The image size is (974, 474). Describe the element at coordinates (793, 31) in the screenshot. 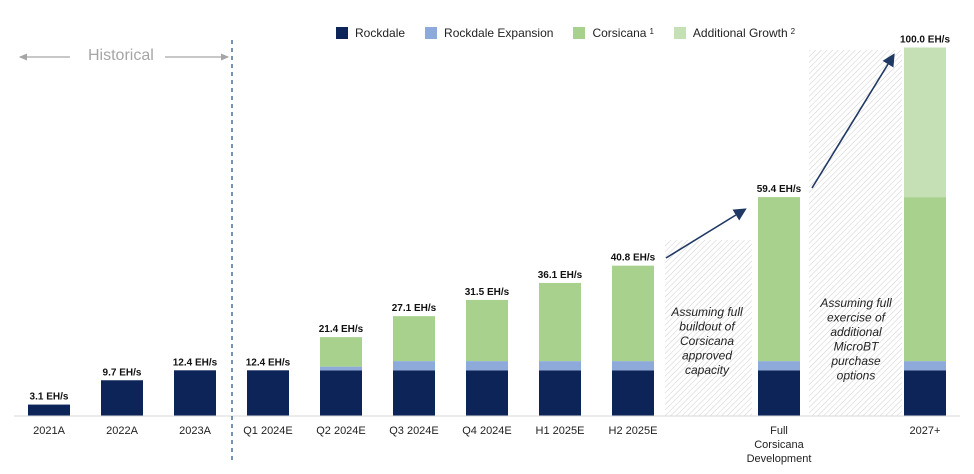

I see `legend-footnote-additional-growth: 2` at that location.